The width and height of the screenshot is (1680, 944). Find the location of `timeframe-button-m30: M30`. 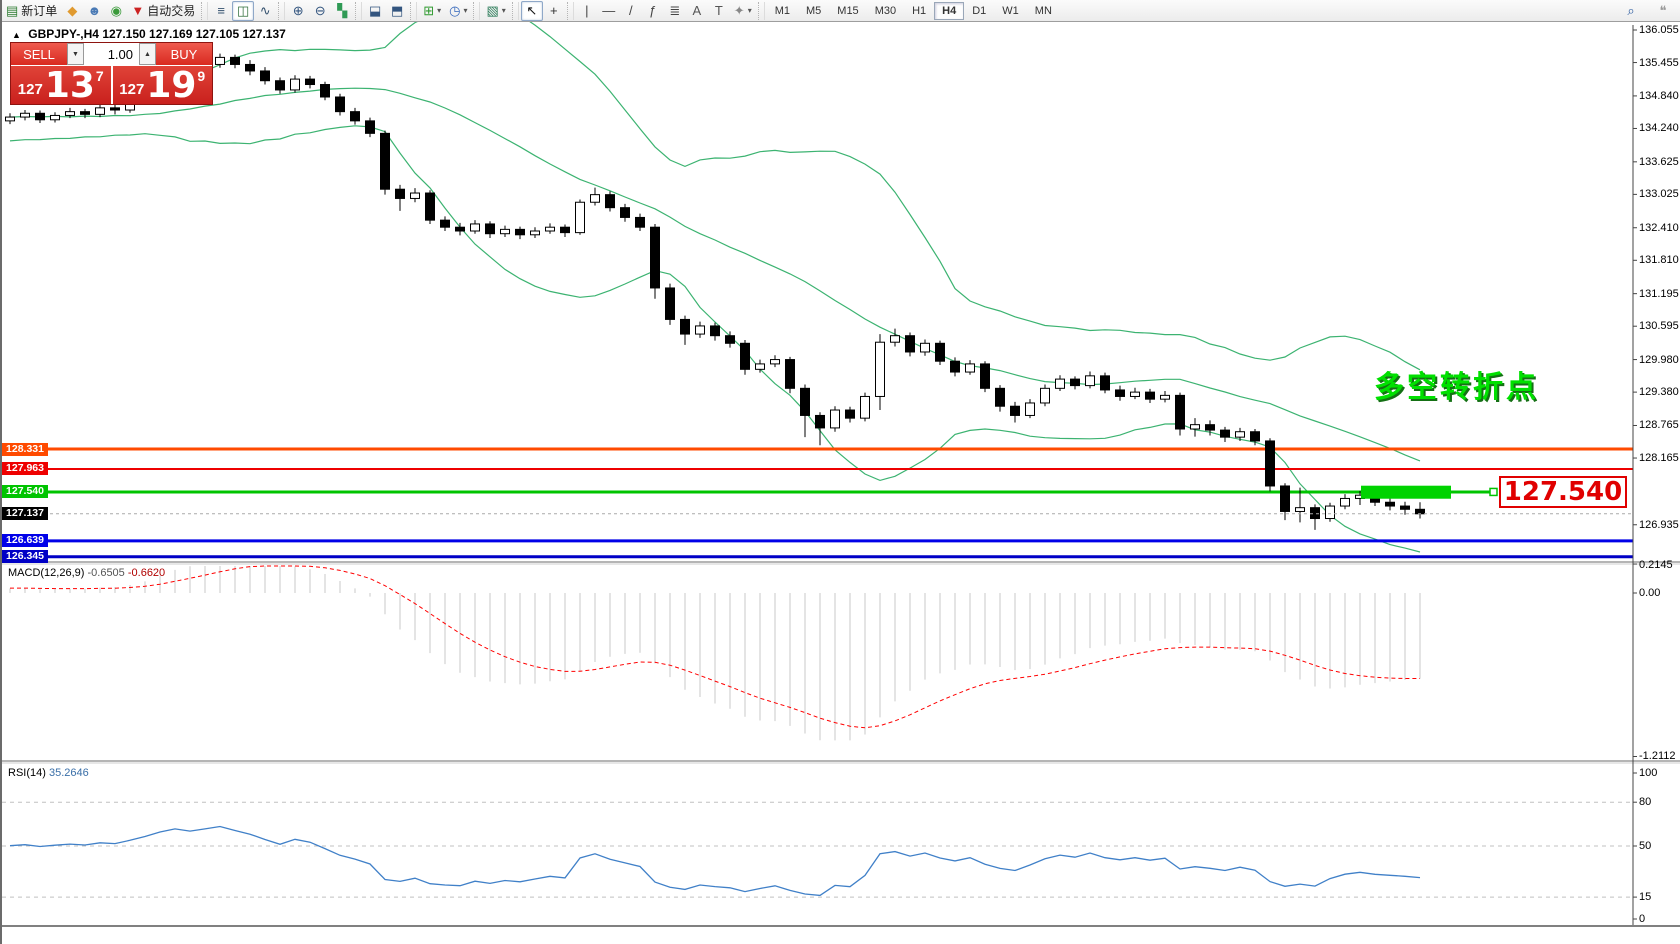

timeframe-button-m30: M30 is located at coordinates (885, 10).